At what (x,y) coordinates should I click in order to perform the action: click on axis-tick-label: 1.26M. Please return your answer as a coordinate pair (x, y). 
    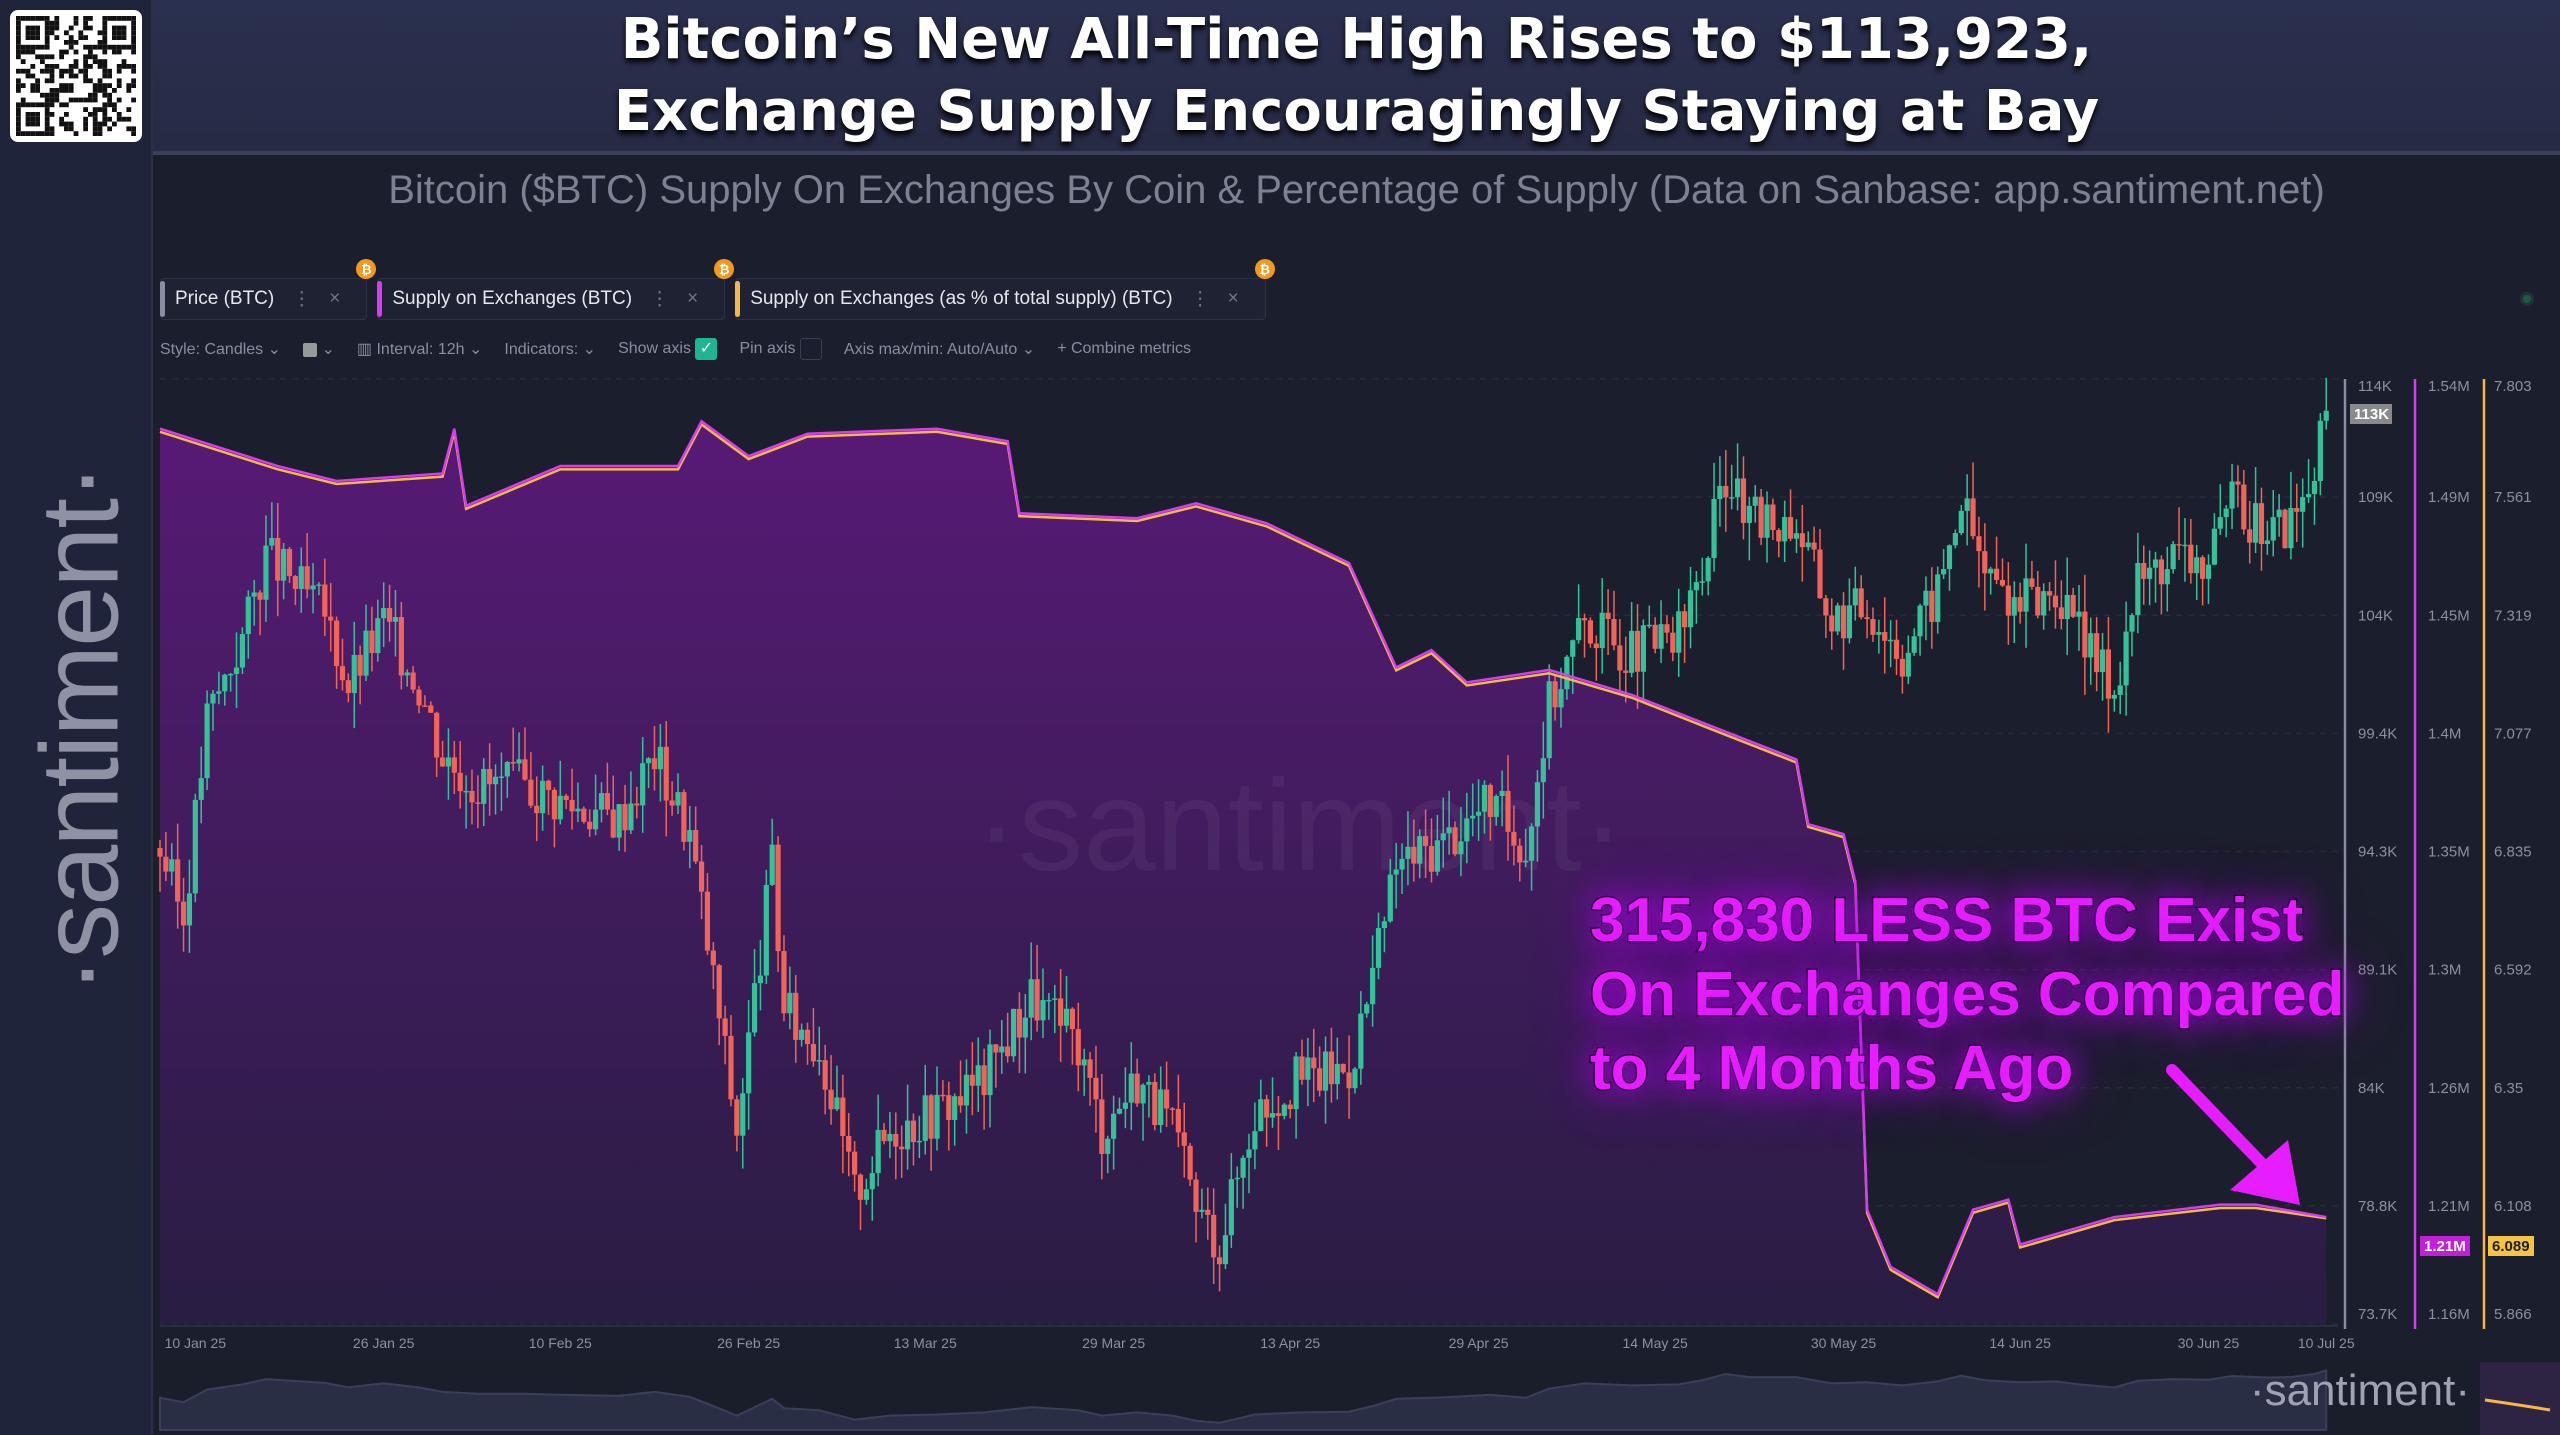
    Looking at the image, I should click on (2449, 1088).